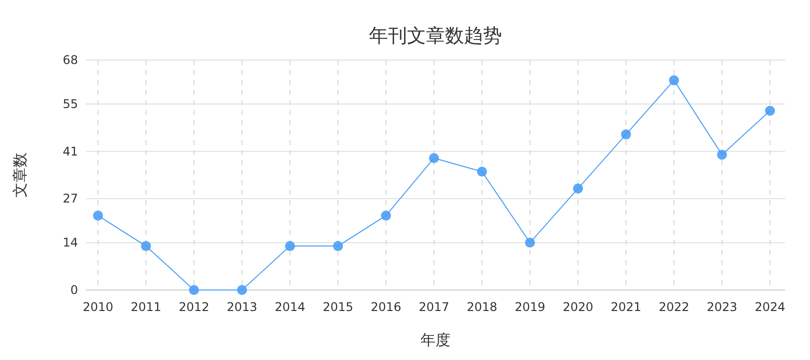 The image size is (810, 360). What do you see at coordinates (626, 307) in the screenshot?
I see `x-tick-label: 2021` at bounding box center [626, 307].